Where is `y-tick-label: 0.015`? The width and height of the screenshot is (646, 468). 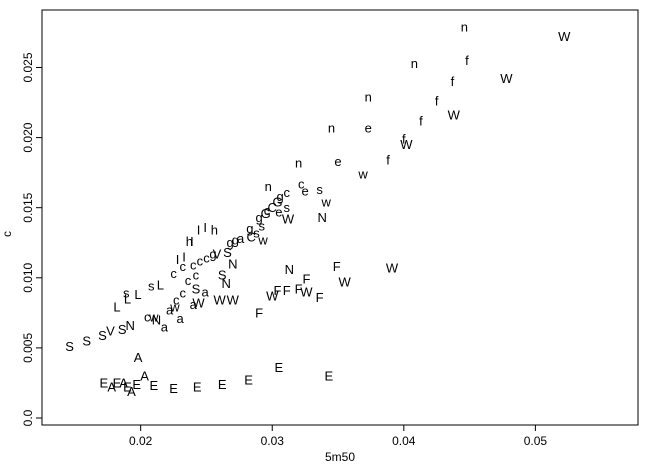
y-tick-label: 0.015 is located at coordinates (28, 207).